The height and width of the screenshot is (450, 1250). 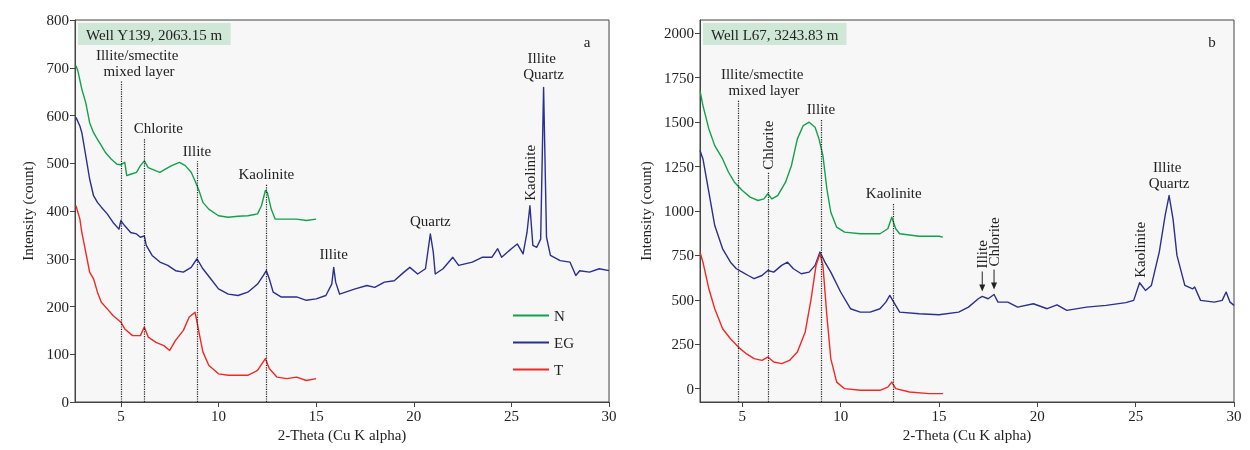 I want to click on y-tick-label: 1500, so click(x=679, y=122).